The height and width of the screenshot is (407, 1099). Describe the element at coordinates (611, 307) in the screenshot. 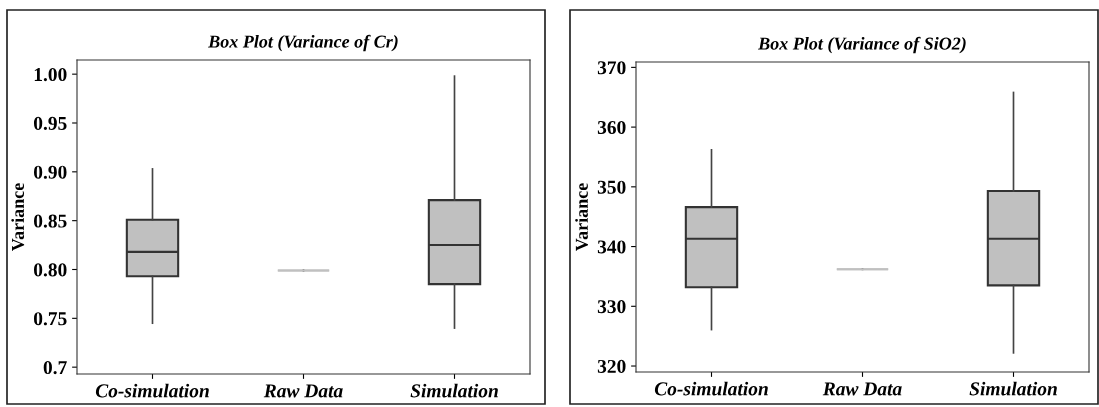

I see `y-tick-label: 330` at that location.